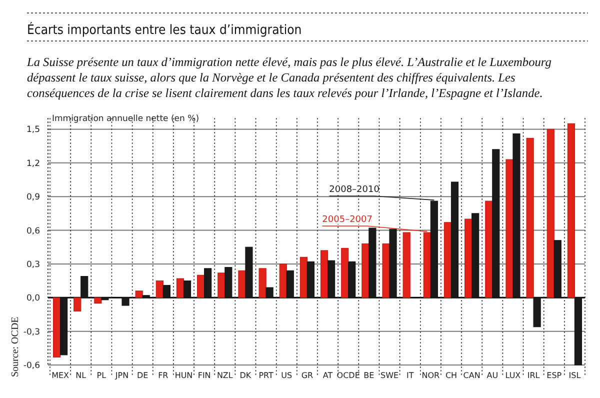  Describe the element at coordinates (431, 375) in the screenshot. I see `x-tick-label: NOR` at that location.